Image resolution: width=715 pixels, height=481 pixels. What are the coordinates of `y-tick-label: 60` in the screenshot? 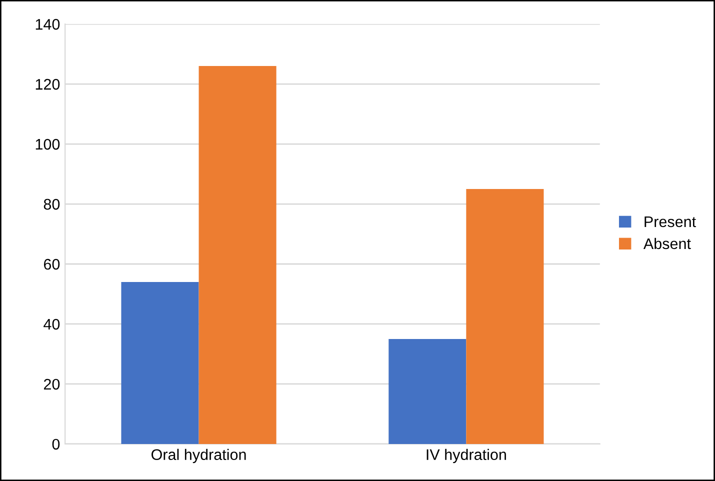 It's located at (52, 264).